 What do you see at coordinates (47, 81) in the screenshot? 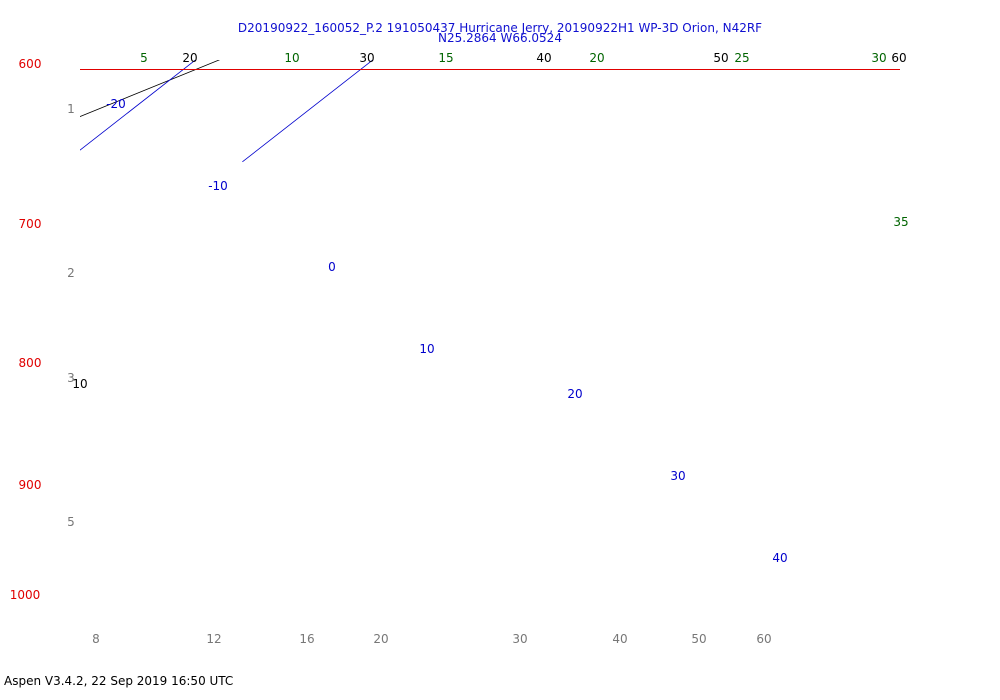
I see `isotherm--20` at bounding box center [47, 81].